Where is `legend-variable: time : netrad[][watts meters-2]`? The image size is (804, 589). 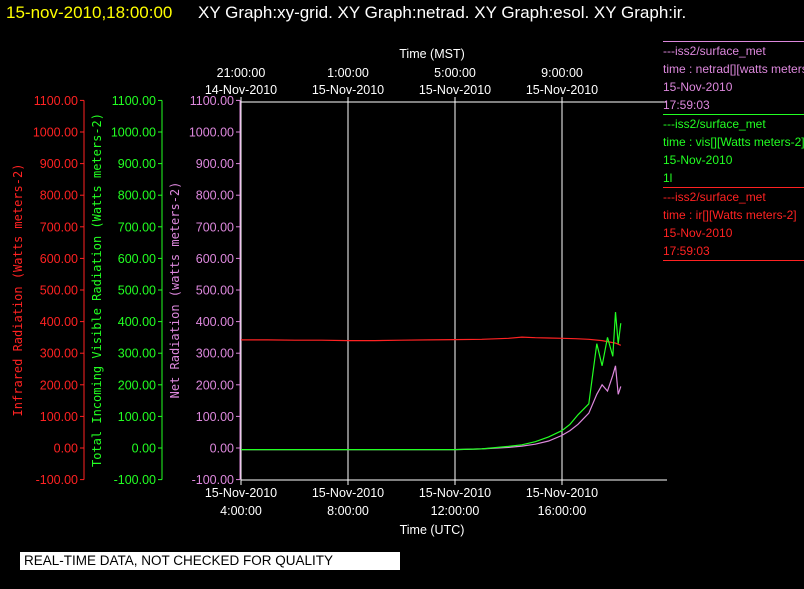 legend-variable: time : netrad[][watts meters-2] is located at coordinates (733, 69).